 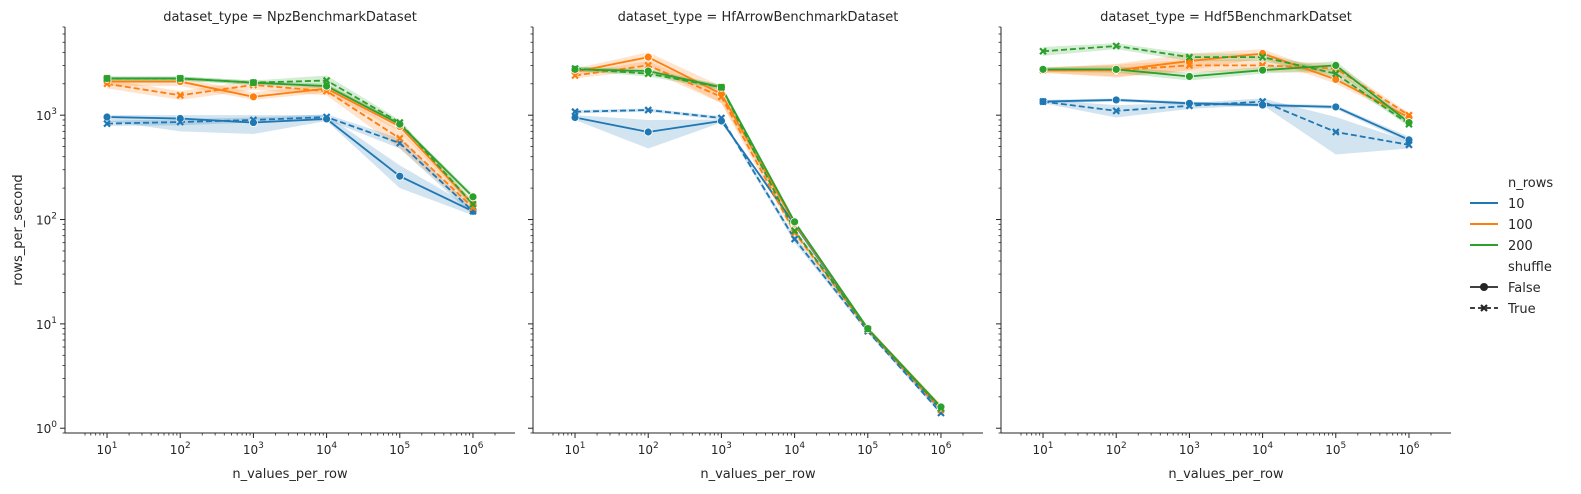 I want to click on panel-title: dataset_type = Hdf5BenchmarkDatset, so click(x=1226, y=17).